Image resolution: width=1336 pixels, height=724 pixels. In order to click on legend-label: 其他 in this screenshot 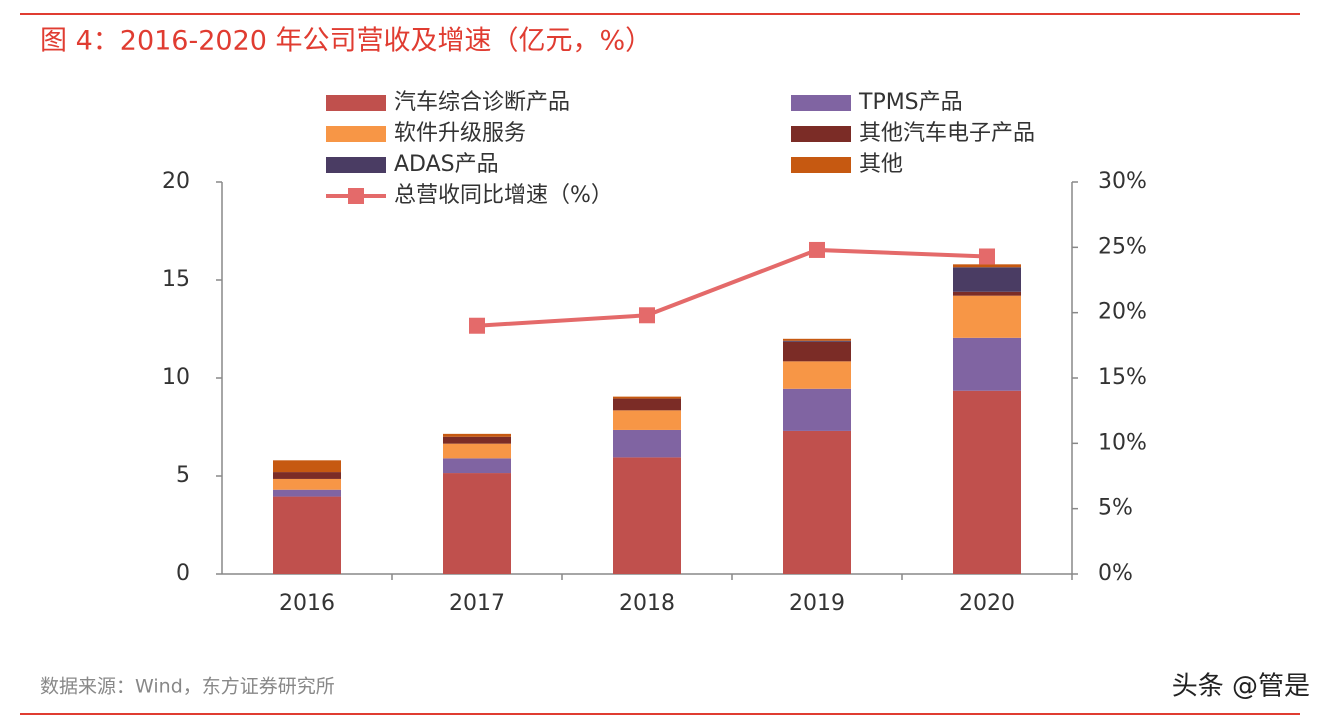, I will do `click(881, 164)`.